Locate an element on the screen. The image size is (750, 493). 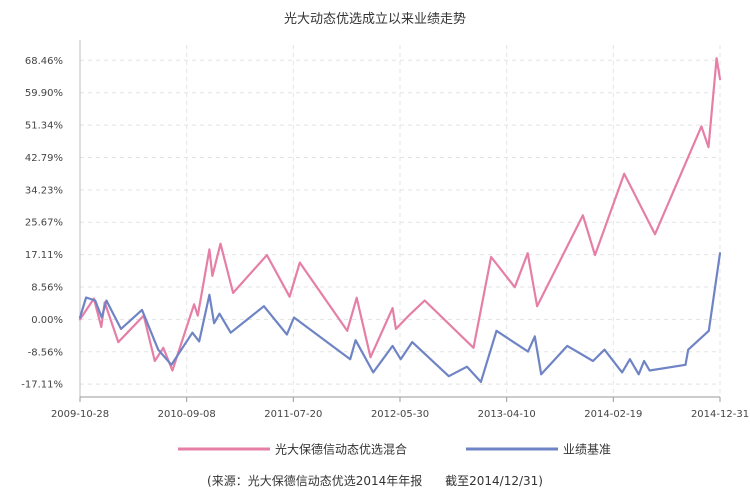
x-tick-label: 2010-09-08 is located at coordinates (187, 414).